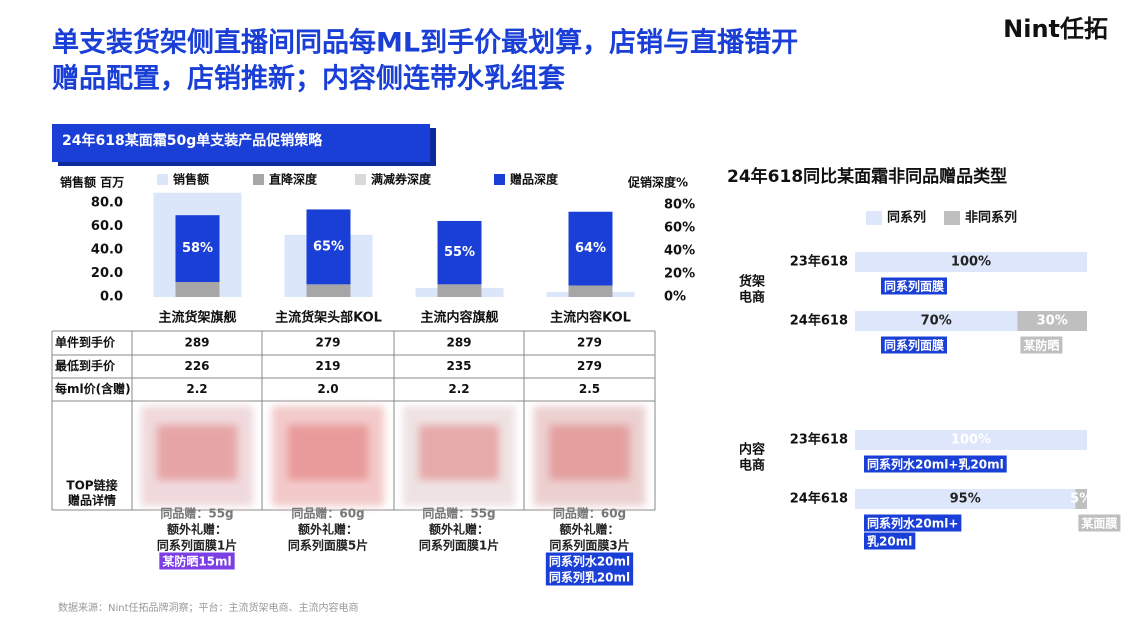  Describe the element at coordinates (906, 218) in the screenshot. I see `legend-label: 同系列` at that location.